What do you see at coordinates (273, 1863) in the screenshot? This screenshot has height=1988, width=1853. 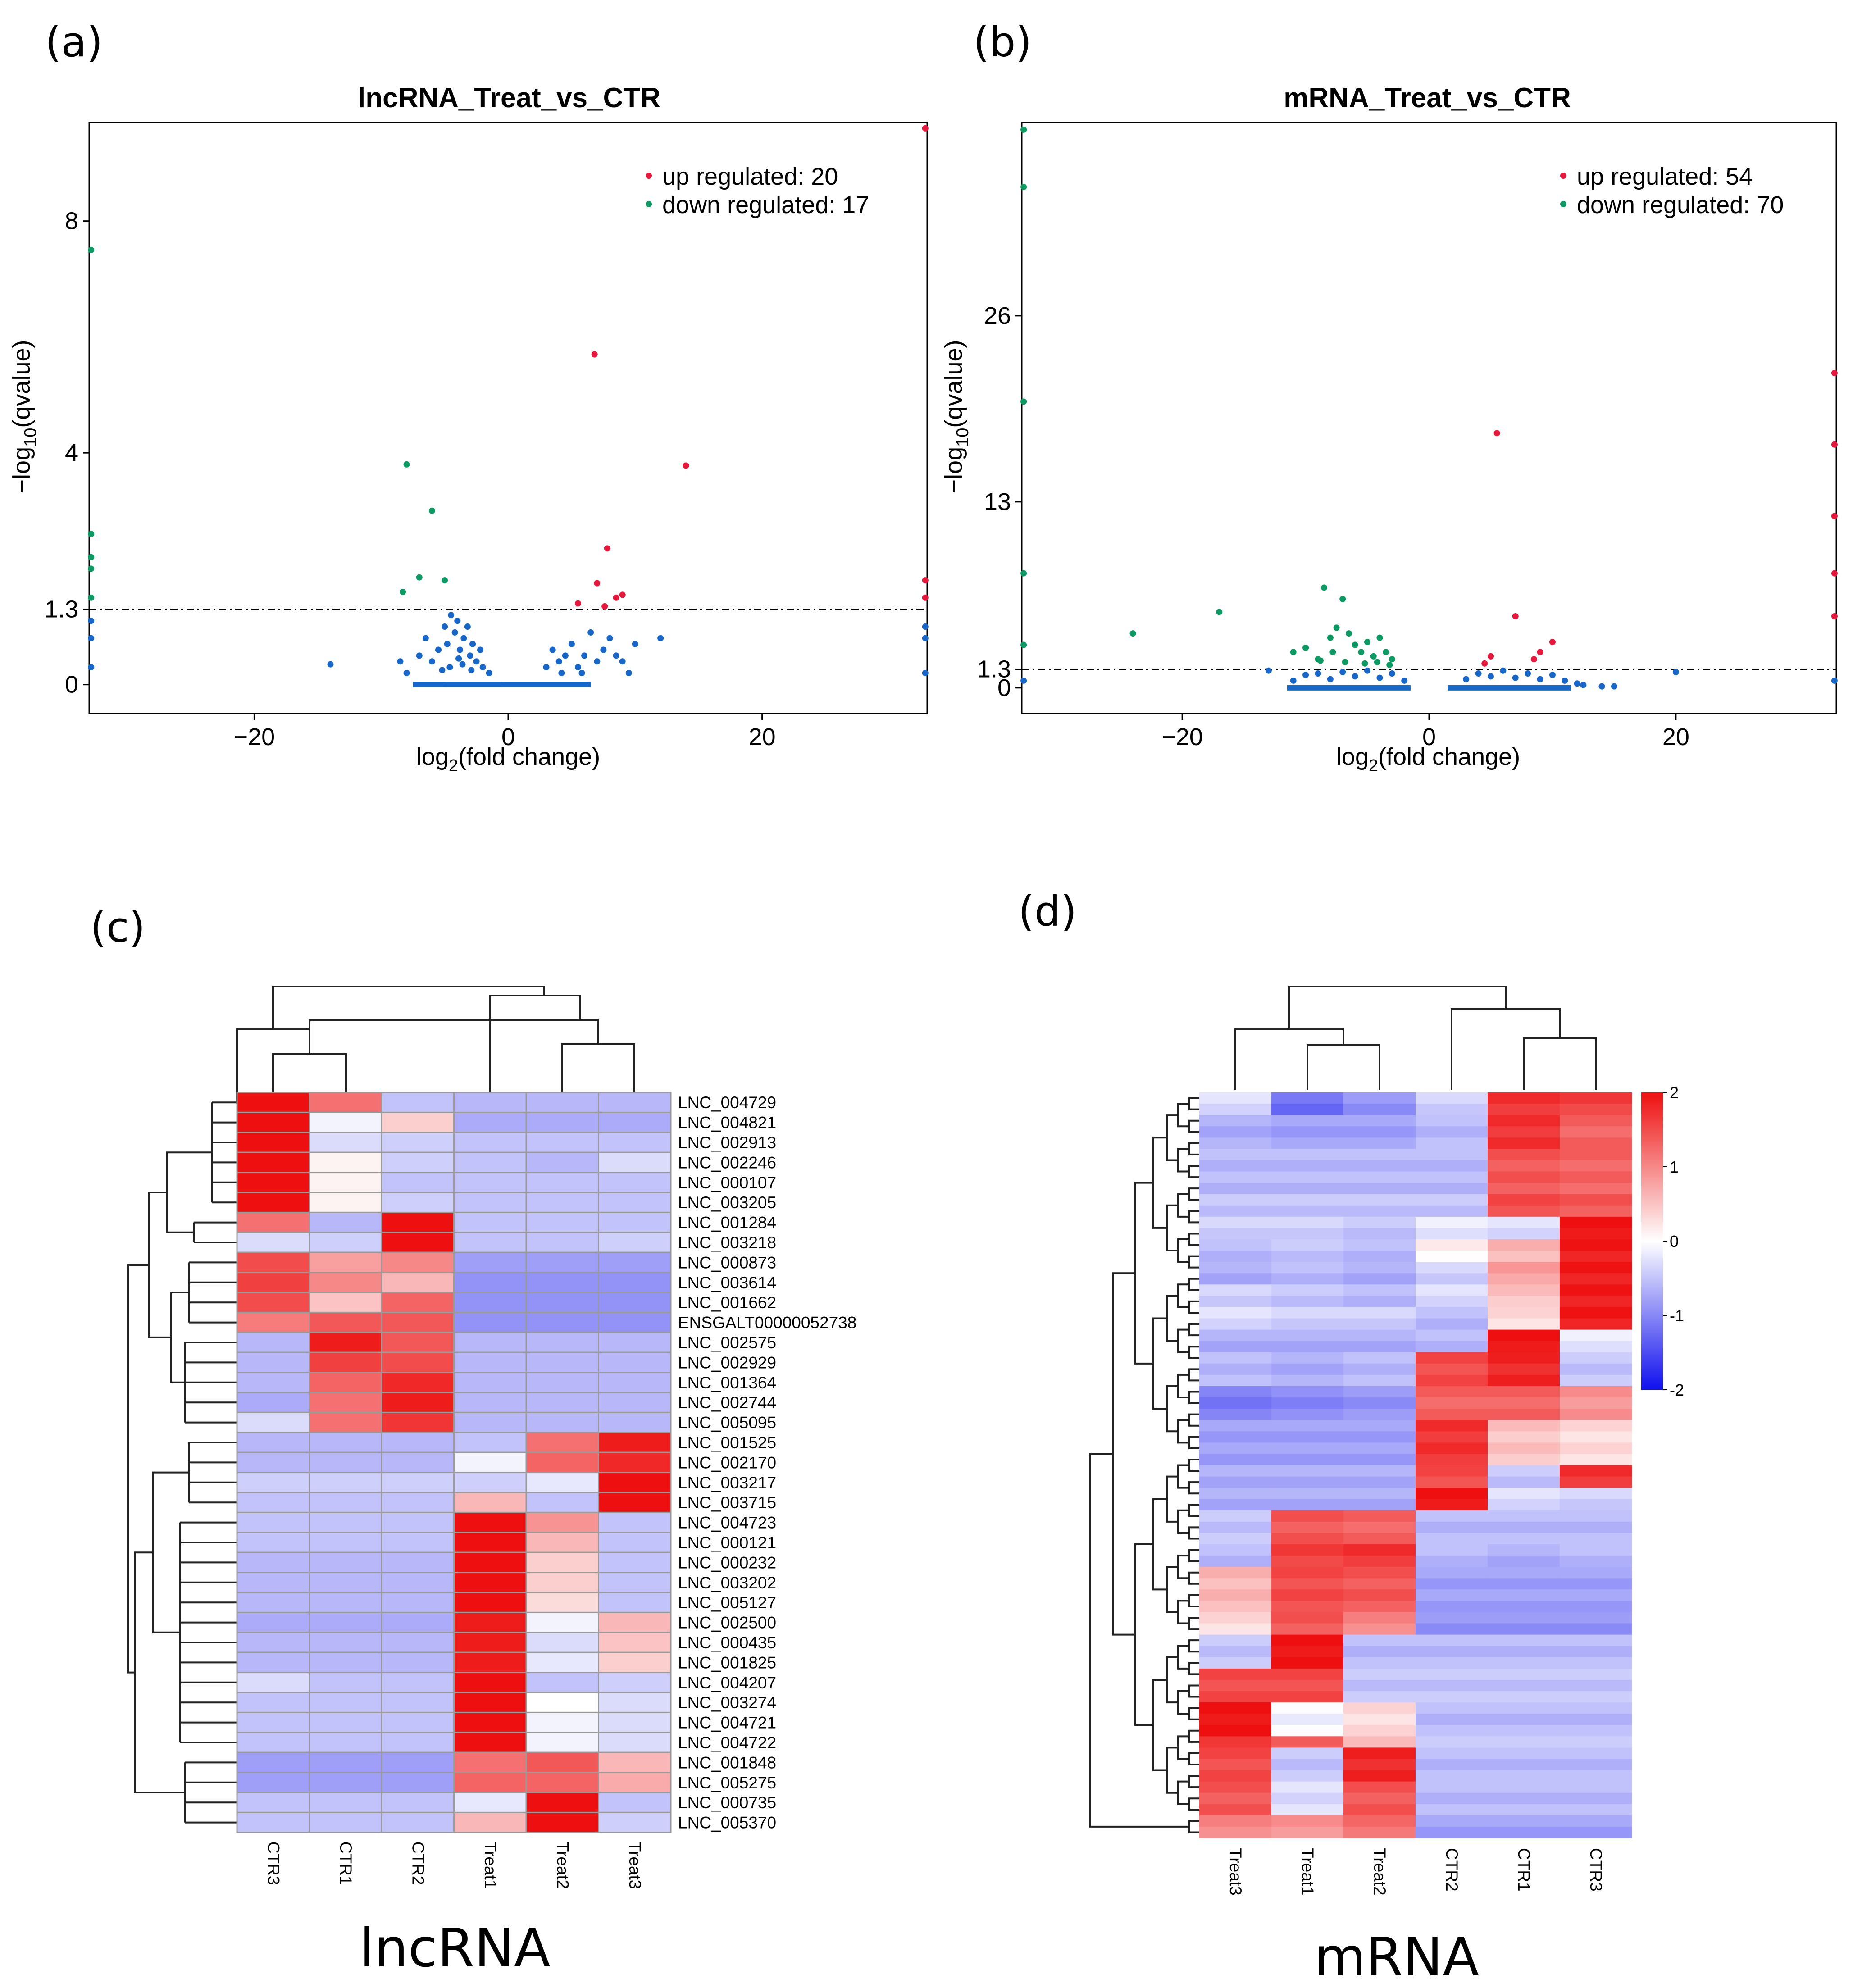 I see `column-label: CTR3` at bounding box center [273, 1863].